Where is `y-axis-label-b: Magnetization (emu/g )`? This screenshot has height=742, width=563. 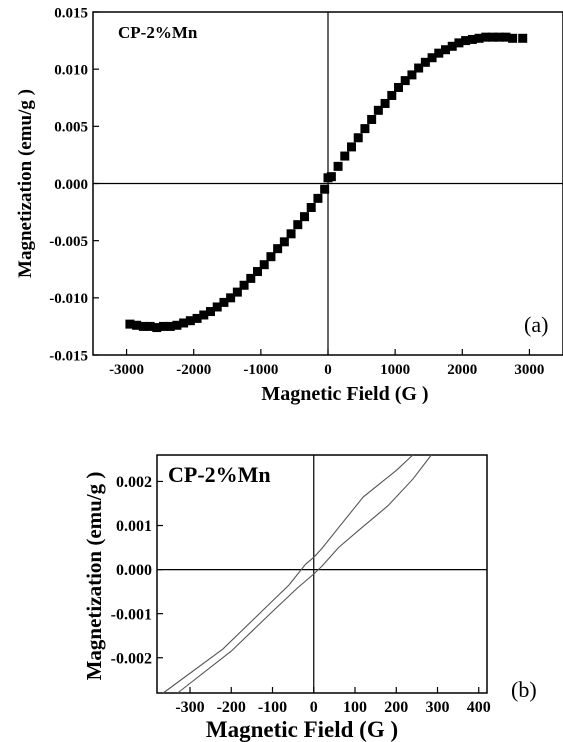 y-axis-label-b: Magnetization (emu/g ) is located at coordinates (94, 576).